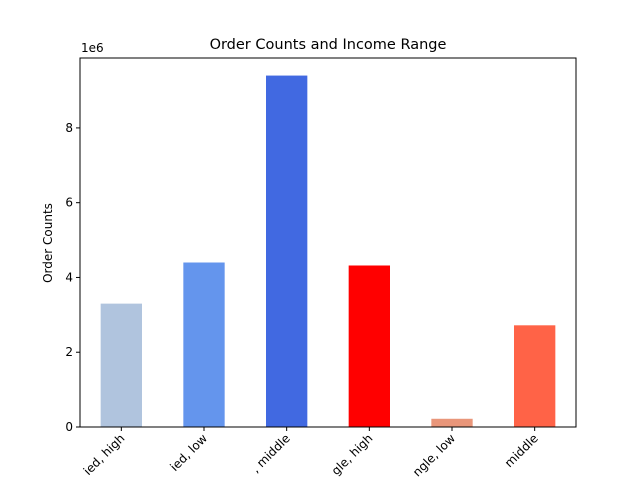 This screenshot has height=480, width=640. I want to click on y-tick-label: 6, so click(69, 203).